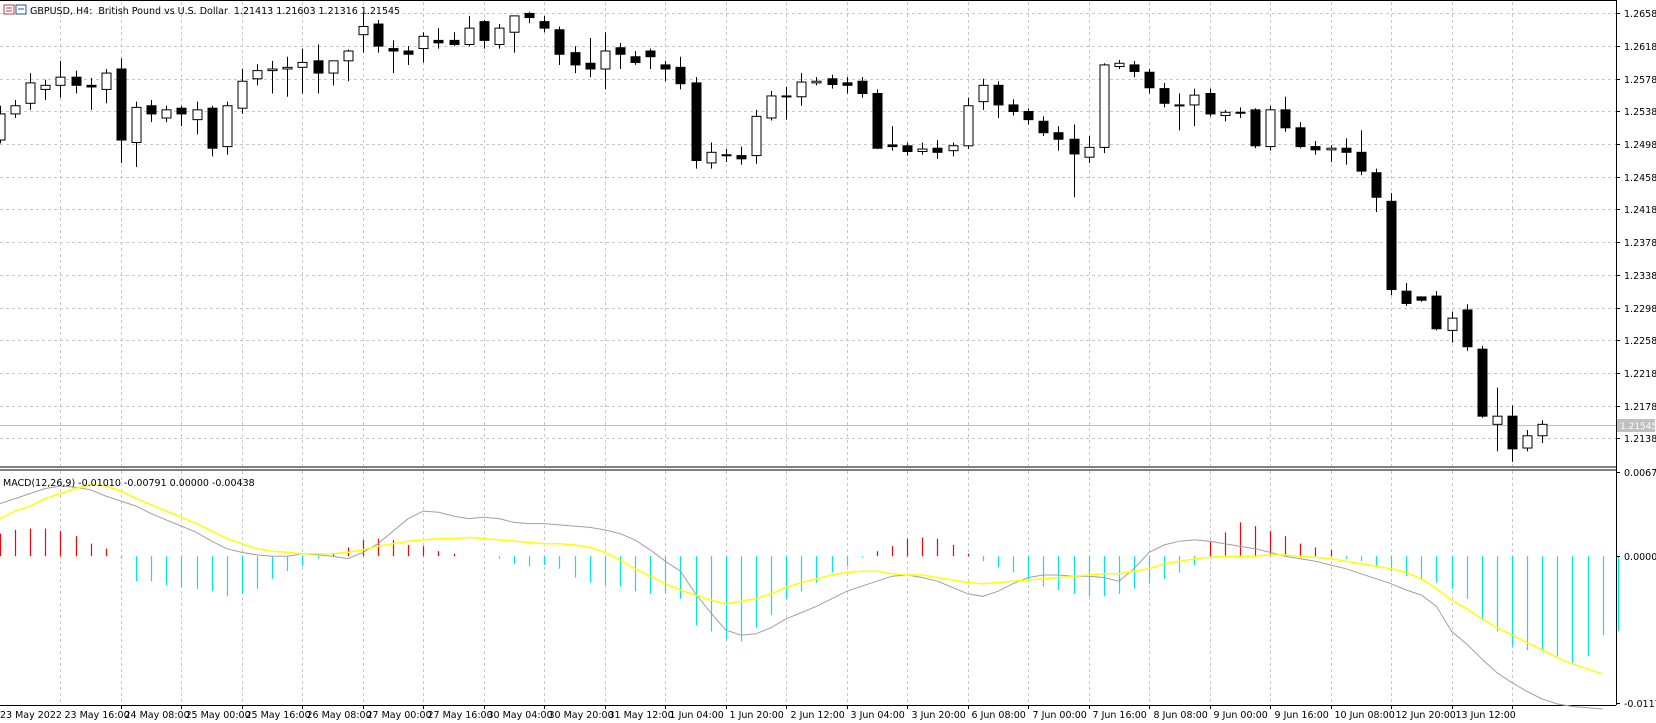 This screenshot has height=723, width=1656. Describe the element at coordinates (31, 715) in the screenshot. I see `time-tick-label: 23 May 2022` at that location.